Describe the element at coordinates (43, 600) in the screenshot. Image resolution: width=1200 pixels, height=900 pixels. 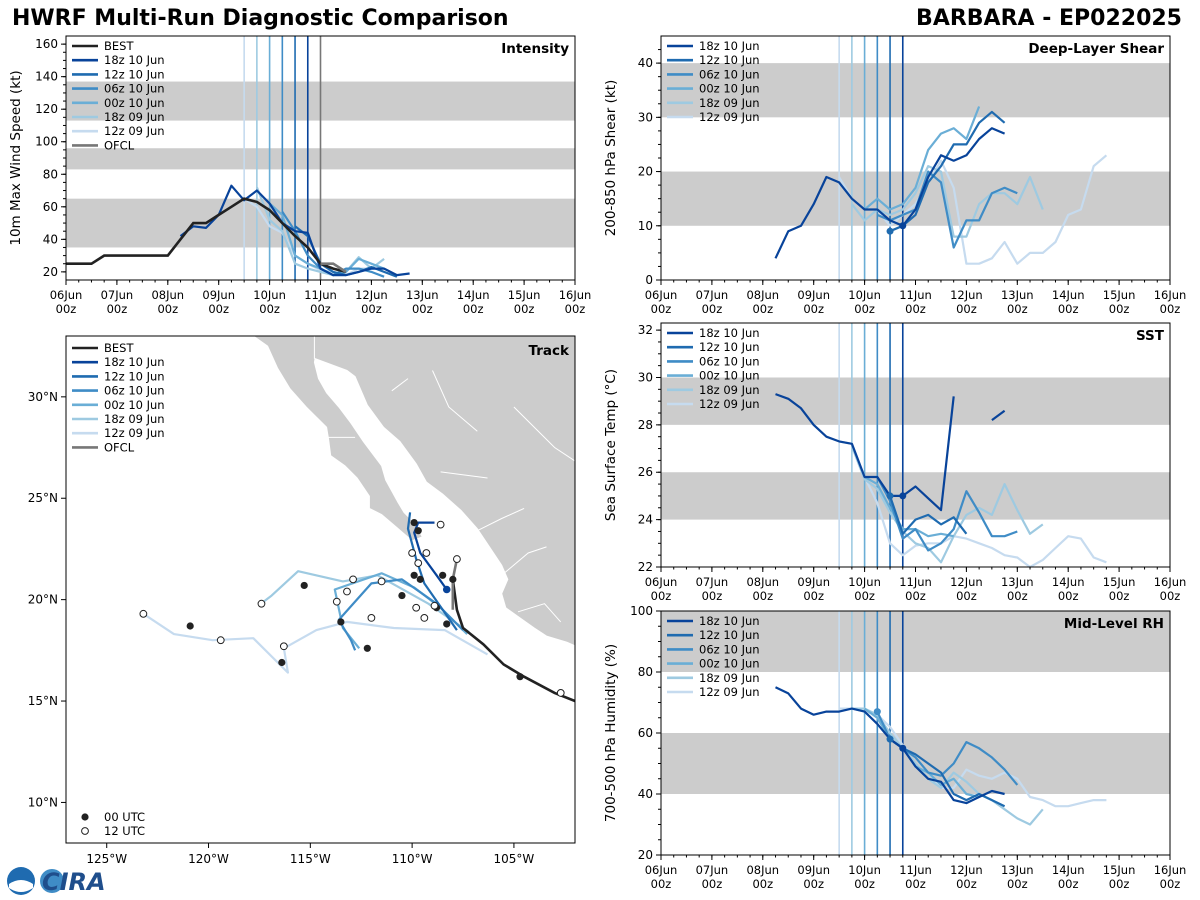
I see `track-ytick-label: 20°N` at that location.